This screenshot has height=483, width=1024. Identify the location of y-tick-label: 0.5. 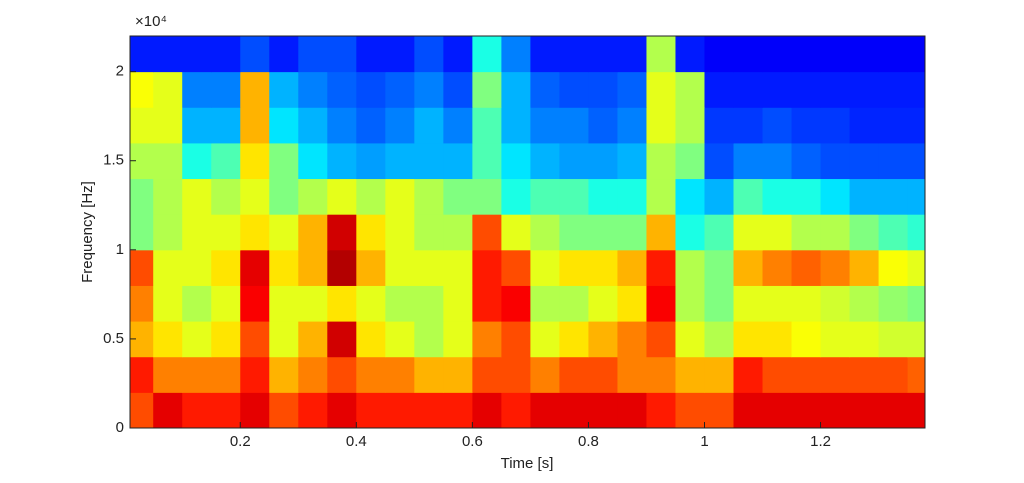
(113, 338).